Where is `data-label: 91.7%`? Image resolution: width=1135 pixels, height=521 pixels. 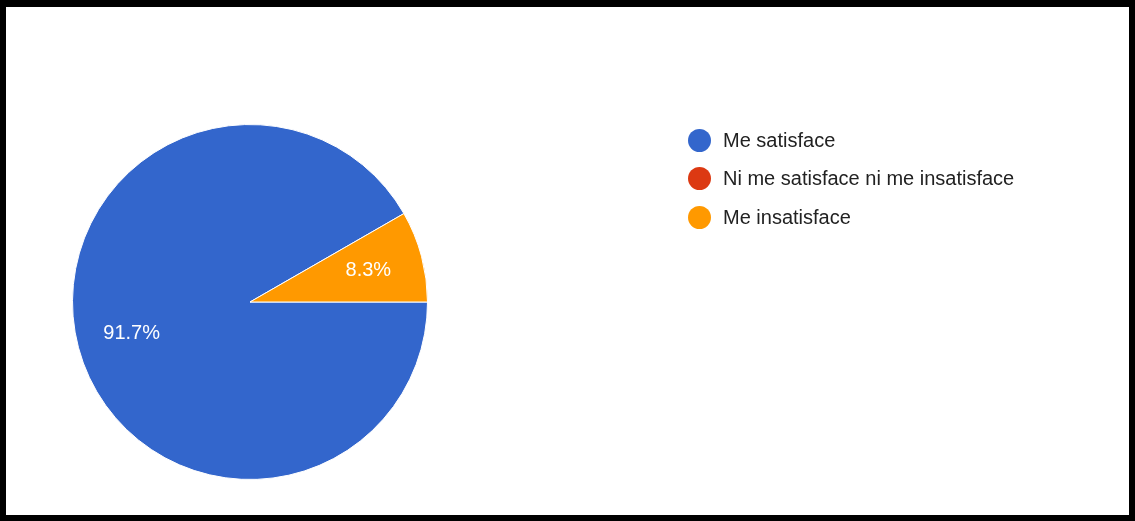
data-label: 91.7% is located at coordinates (132, 332).